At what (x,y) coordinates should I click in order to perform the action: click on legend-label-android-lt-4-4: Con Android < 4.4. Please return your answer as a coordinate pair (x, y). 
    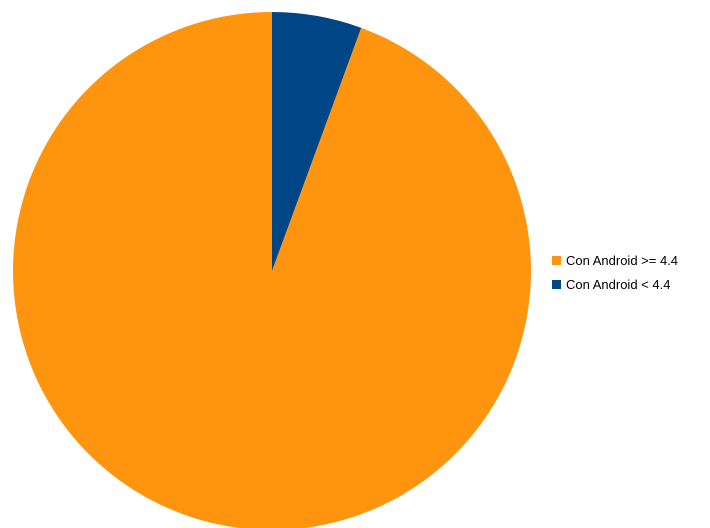
    Looking at the image, I should click on (618, 284).